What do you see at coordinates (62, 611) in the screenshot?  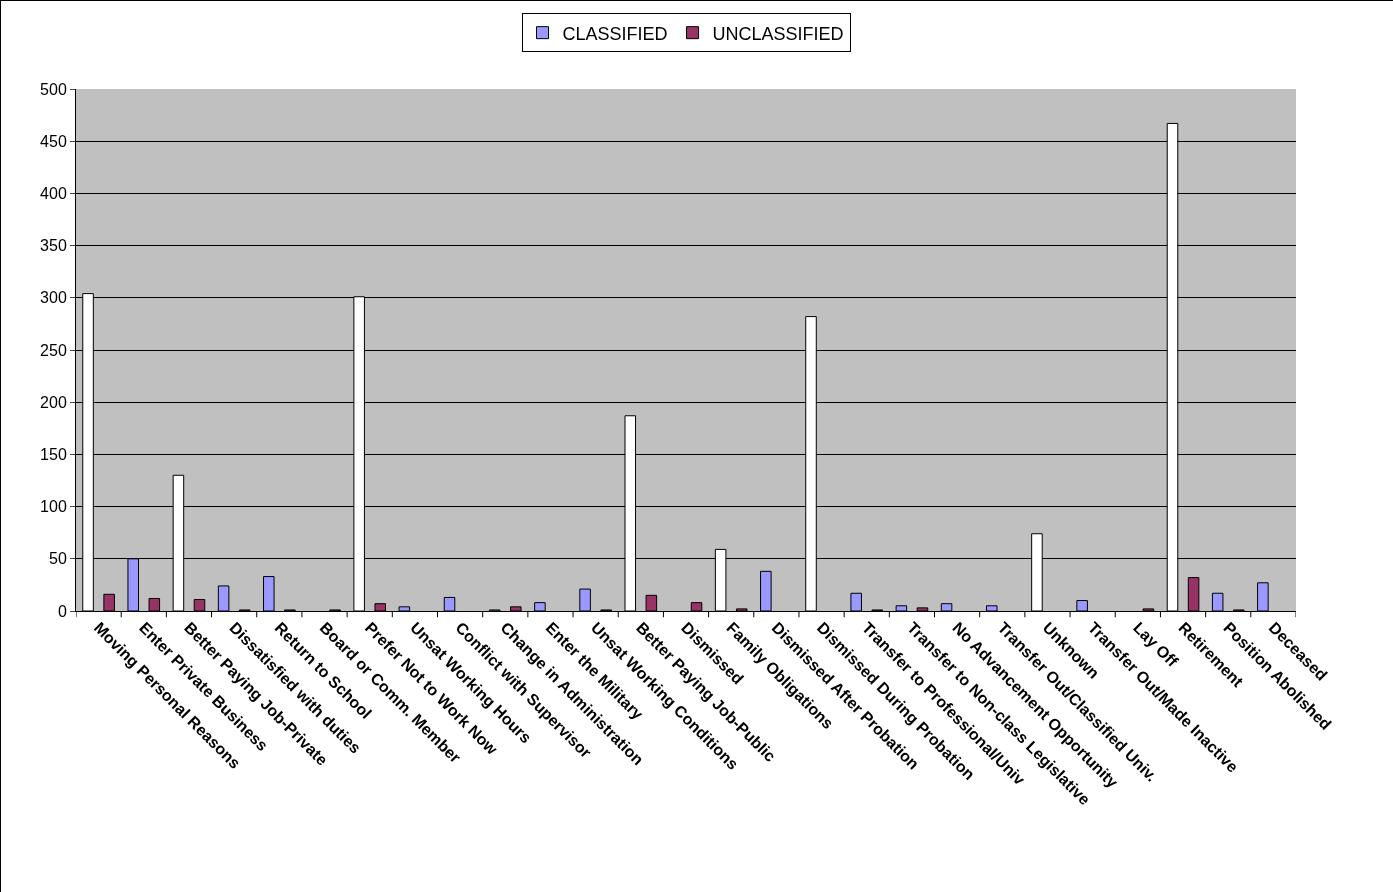 I see `y-tick-label: 0` at bounding box center [62, 611].